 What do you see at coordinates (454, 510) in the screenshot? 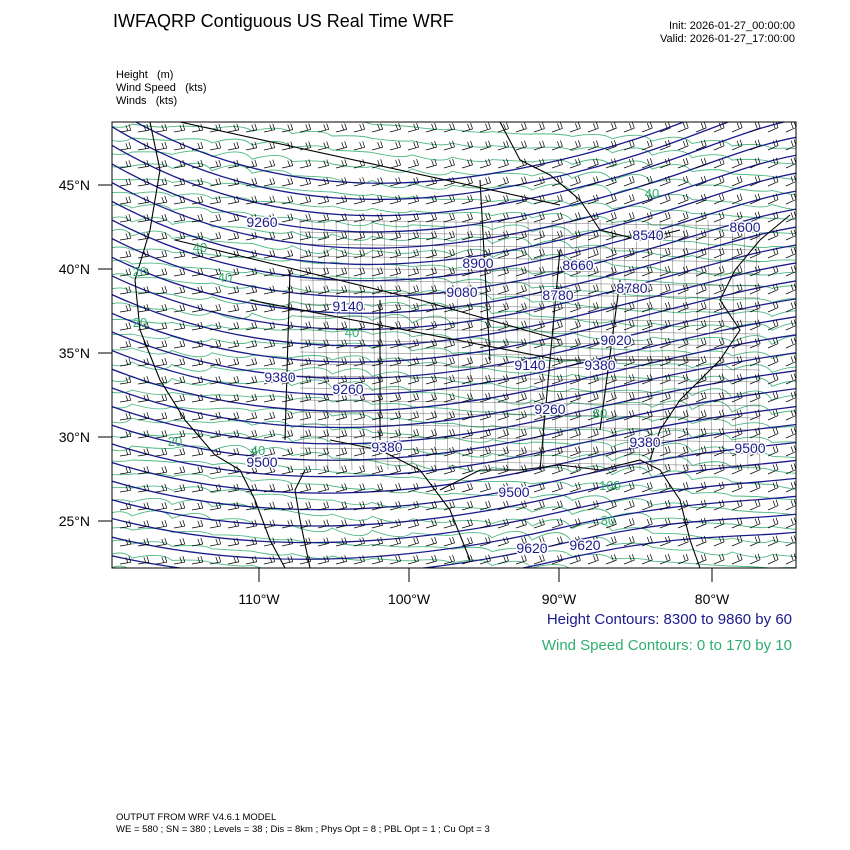
I see `height-contour-line` at bounding box center [454, 510].